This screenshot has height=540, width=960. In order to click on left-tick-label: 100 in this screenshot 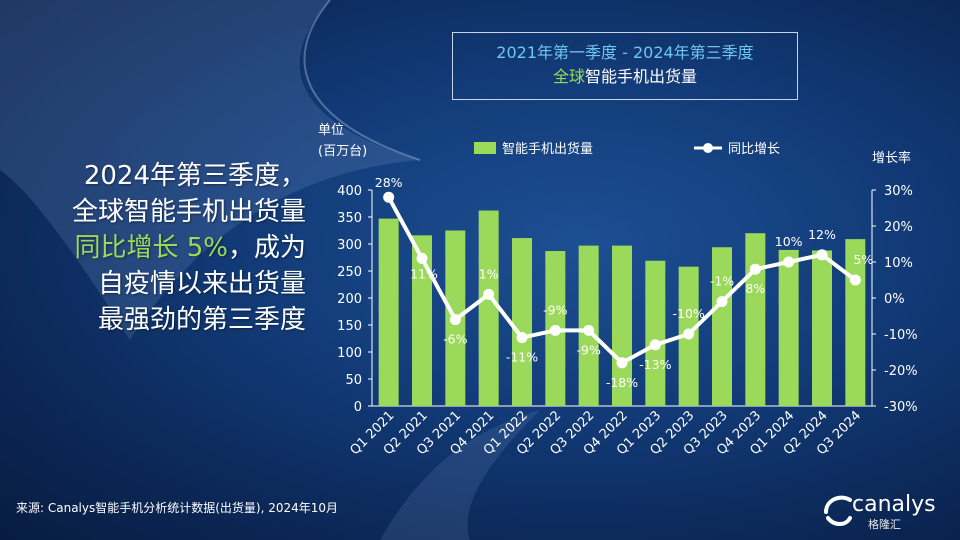, I will do `click(349, 353)`.